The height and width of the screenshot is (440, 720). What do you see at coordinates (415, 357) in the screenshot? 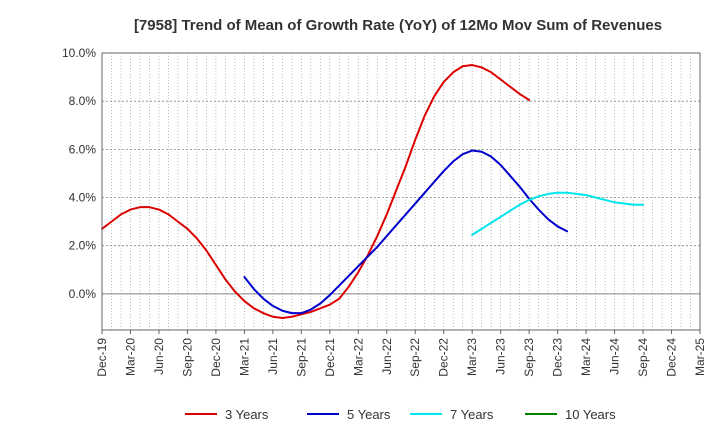
I see `x-tick-label: Sep-22` at bounding box center [415, 357].